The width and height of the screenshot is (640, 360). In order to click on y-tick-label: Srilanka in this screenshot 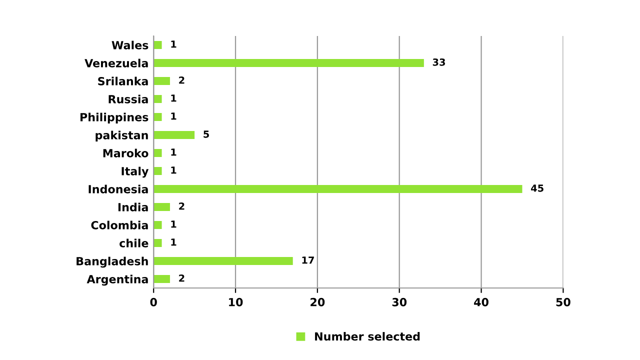, I will do `click(123, 81)`.